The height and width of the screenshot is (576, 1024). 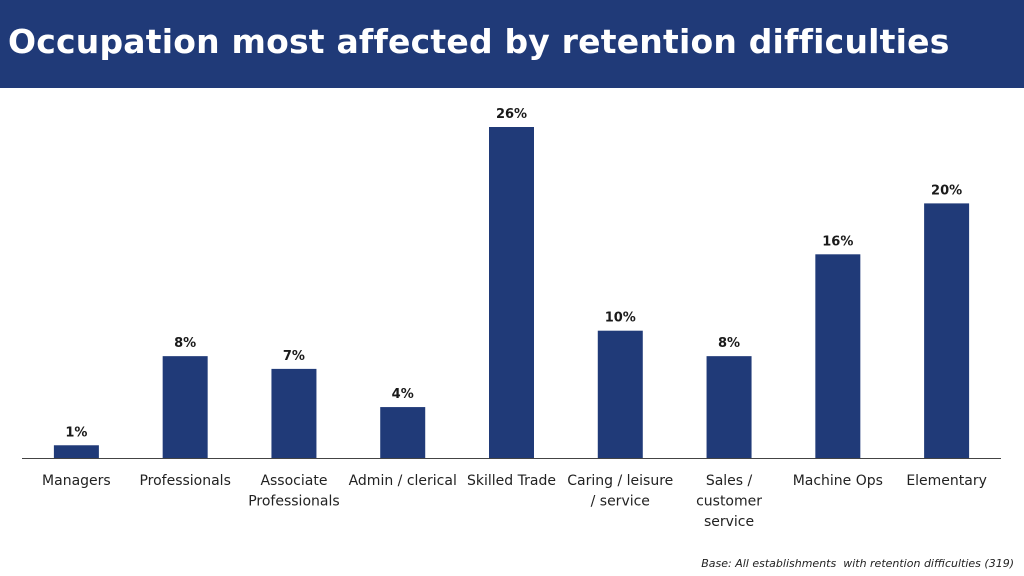 What do you see at coordinates (620, 502) in the screenshot?
I see `x-tick-label-line: / service` at bounding box center [620, 502].